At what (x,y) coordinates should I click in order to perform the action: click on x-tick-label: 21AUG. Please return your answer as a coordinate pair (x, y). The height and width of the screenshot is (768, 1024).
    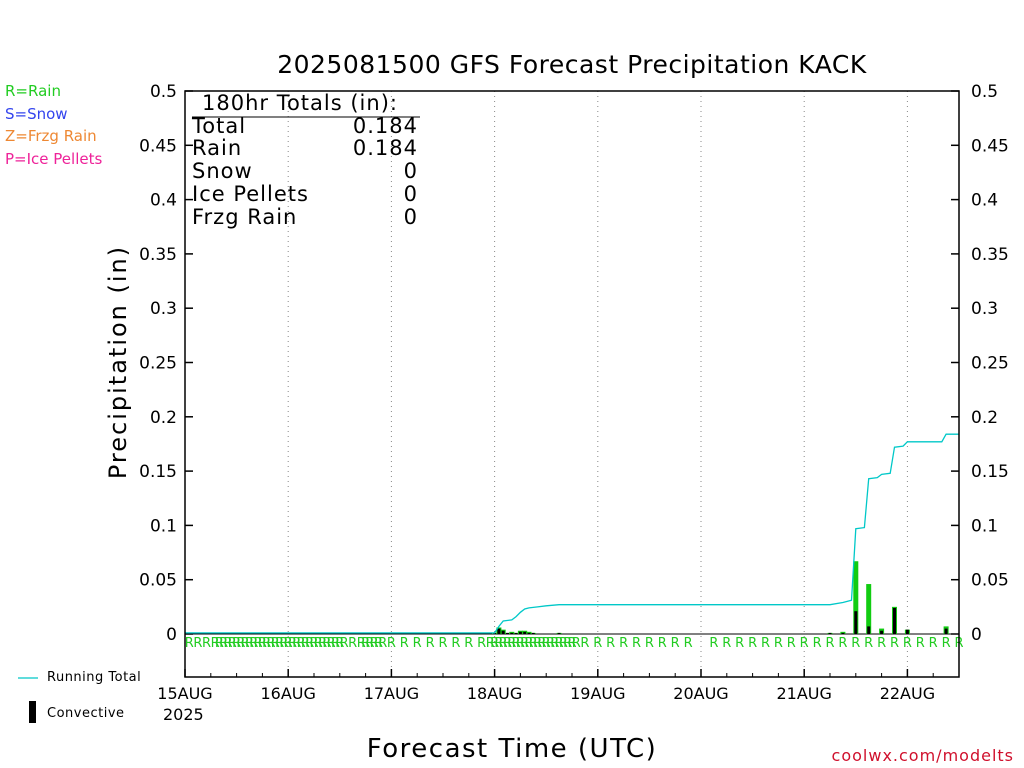
    Looking at the image, I should click on (803, 693).